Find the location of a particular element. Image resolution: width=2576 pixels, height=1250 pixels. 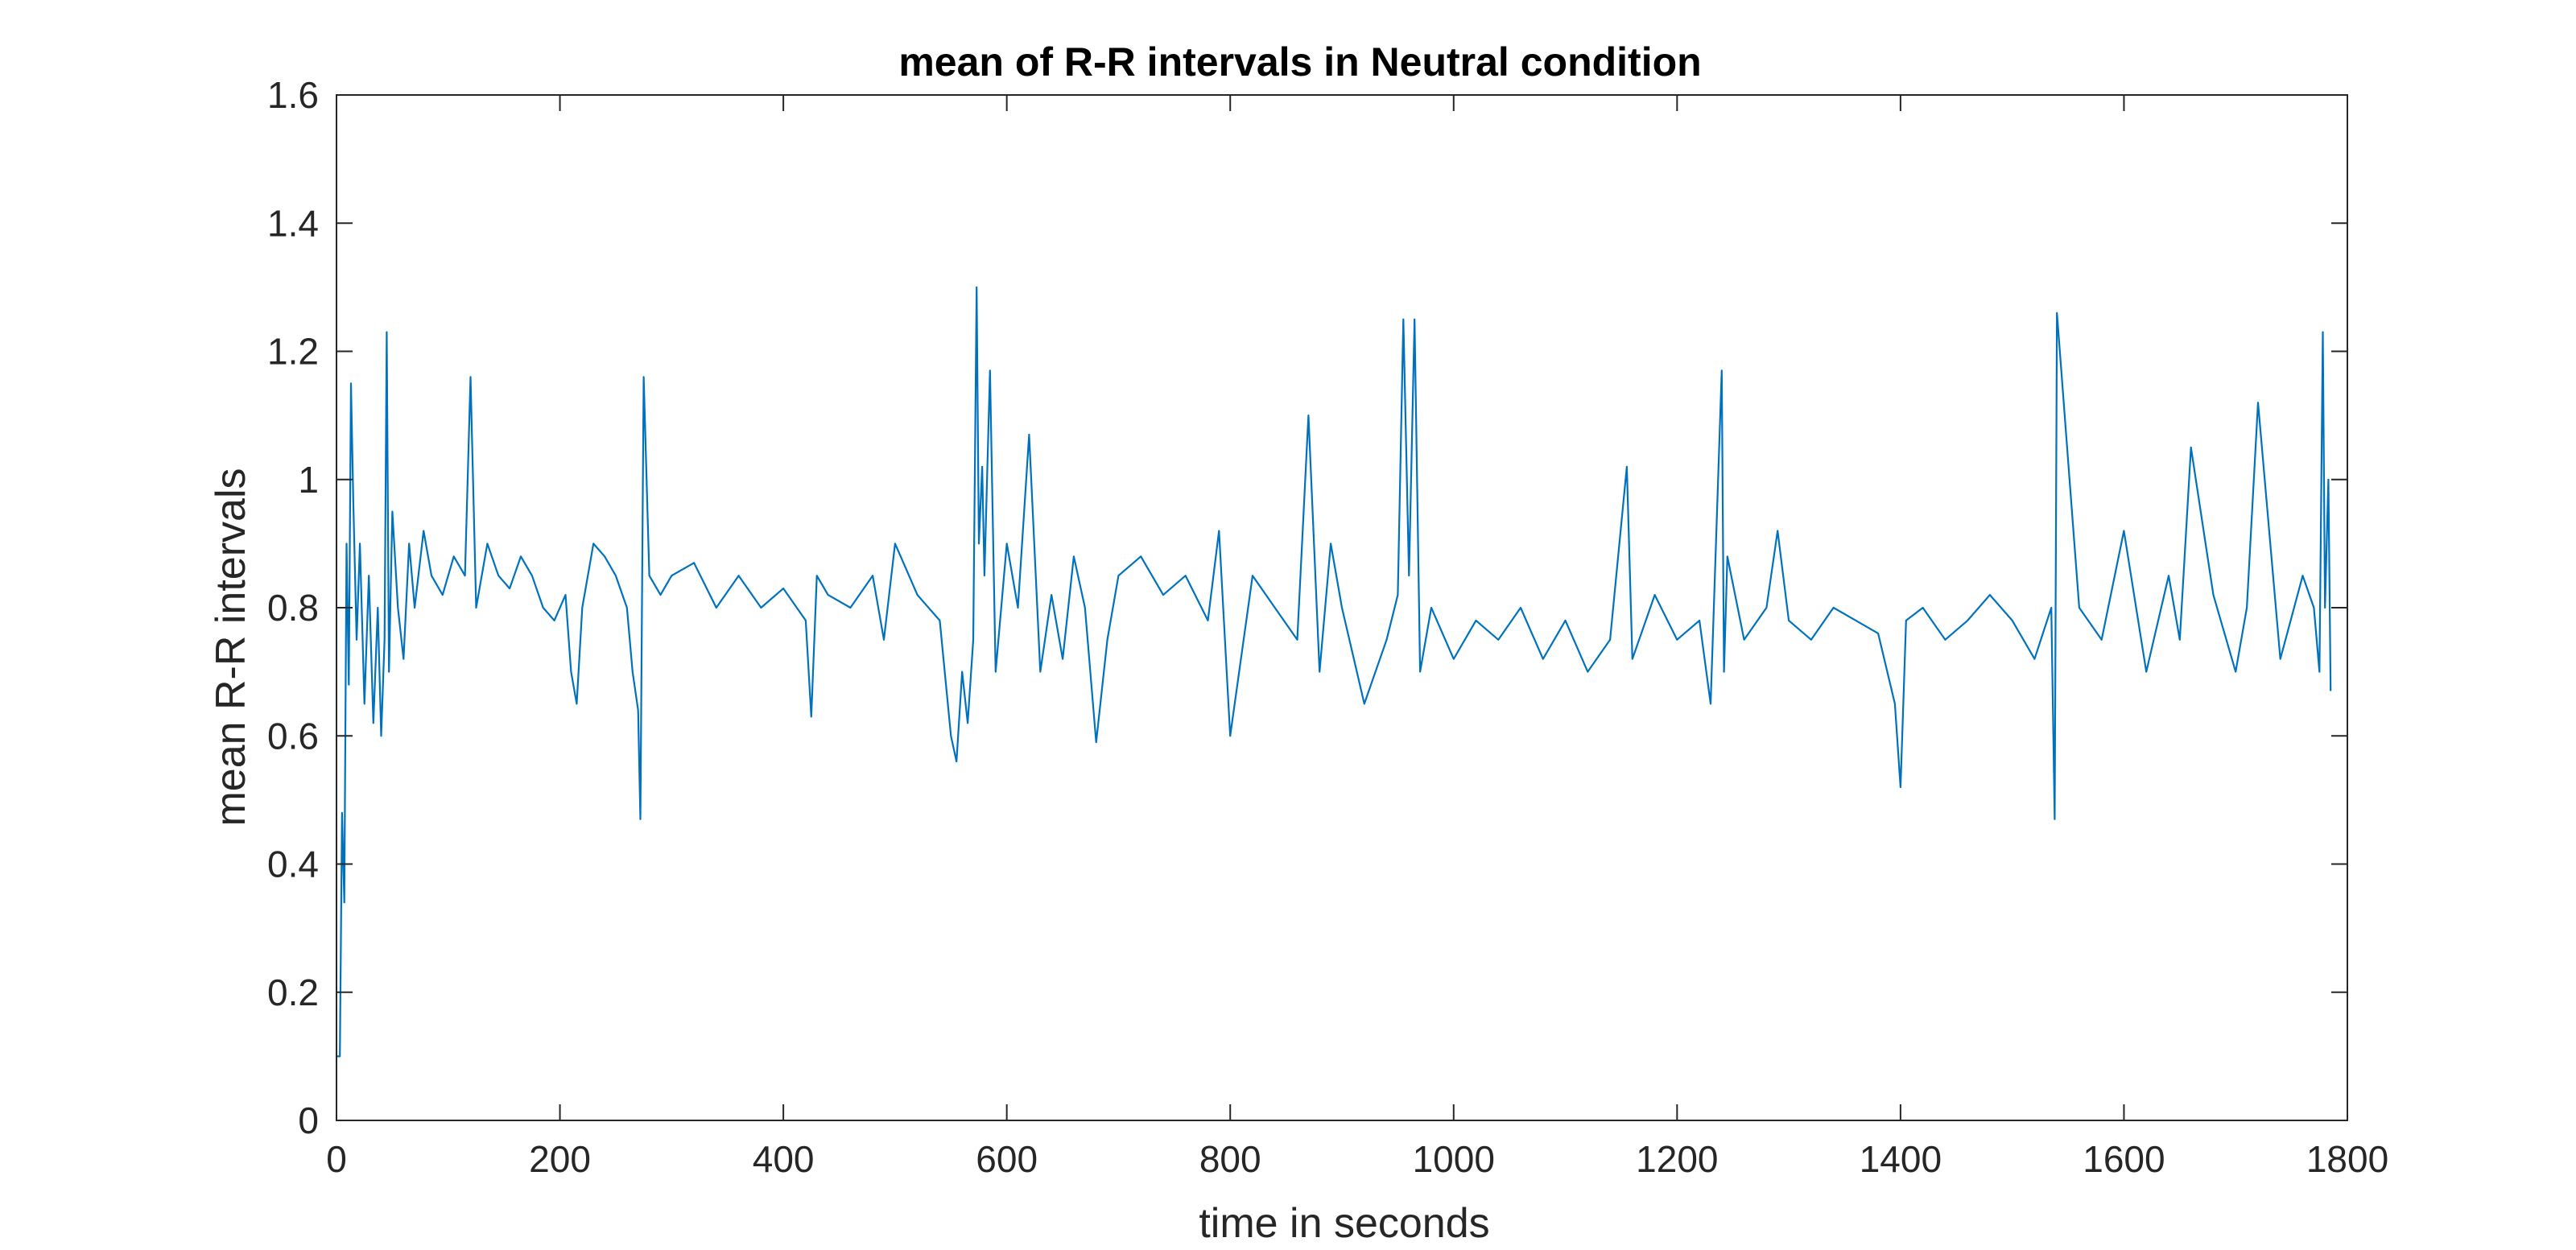

x-tick-label: 1400 is located at coordinates (1901, 1159).